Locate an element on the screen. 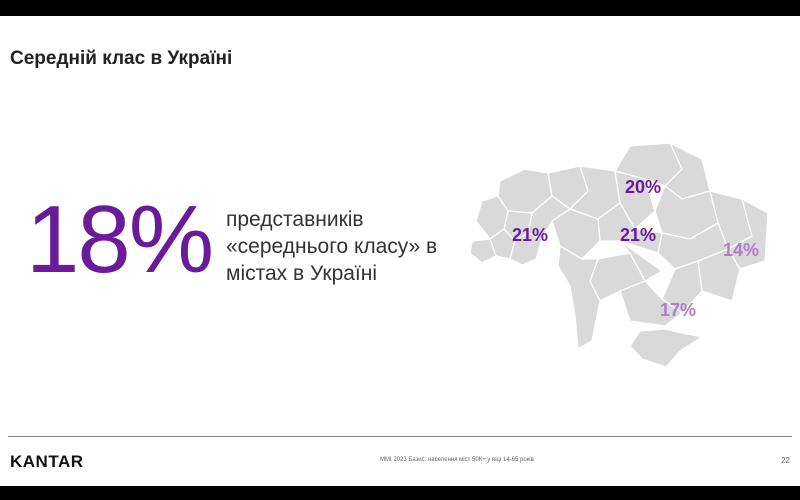 The image size is (800, 500). headline-percentage: 18% is located at coordinates (120, 239).